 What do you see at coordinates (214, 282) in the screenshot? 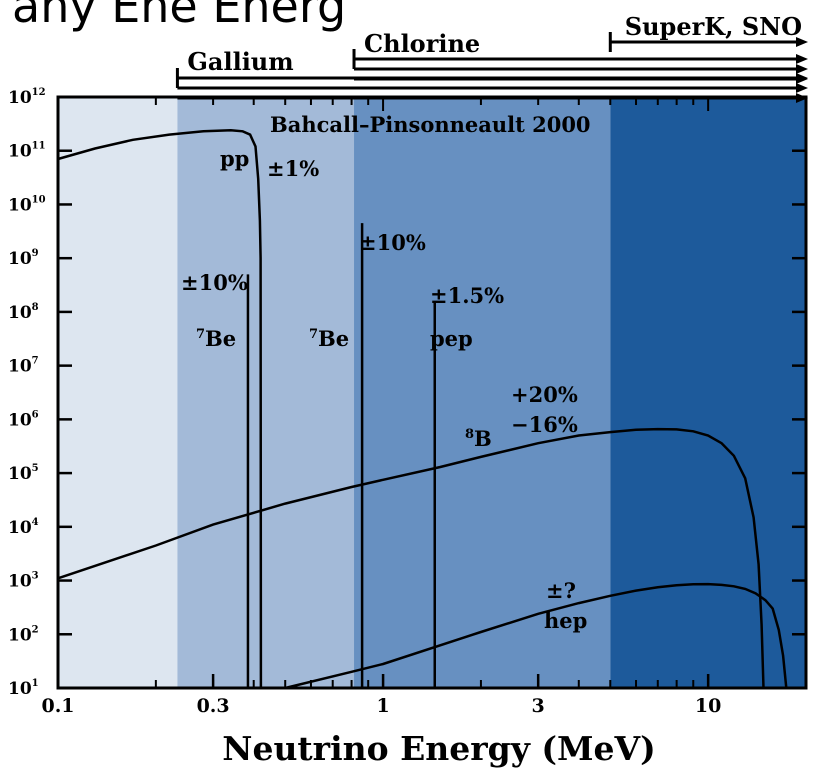
I see `be7-low-uncertainty: ±10%` at bounding box center [214, 282].